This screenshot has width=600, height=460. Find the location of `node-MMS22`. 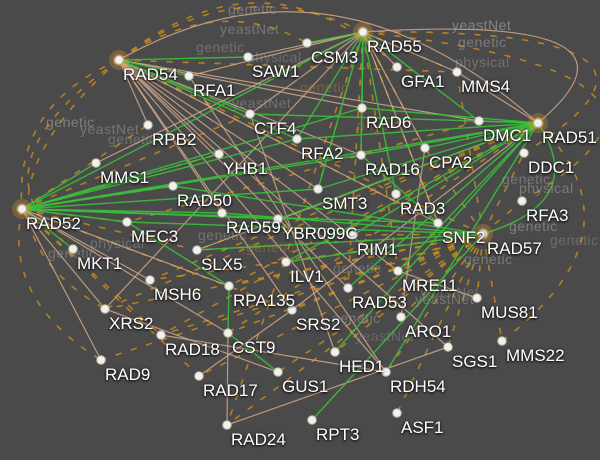

node-MMS22 is located at coordinates (502, 341).